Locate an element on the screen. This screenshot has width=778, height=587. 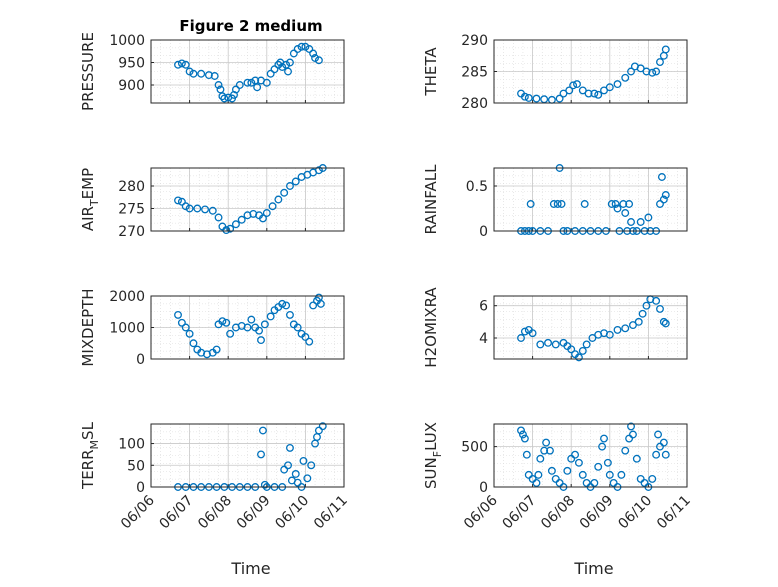
subplot-4: 0.5 0 RAINFALL is located at coordinates (555, 202).